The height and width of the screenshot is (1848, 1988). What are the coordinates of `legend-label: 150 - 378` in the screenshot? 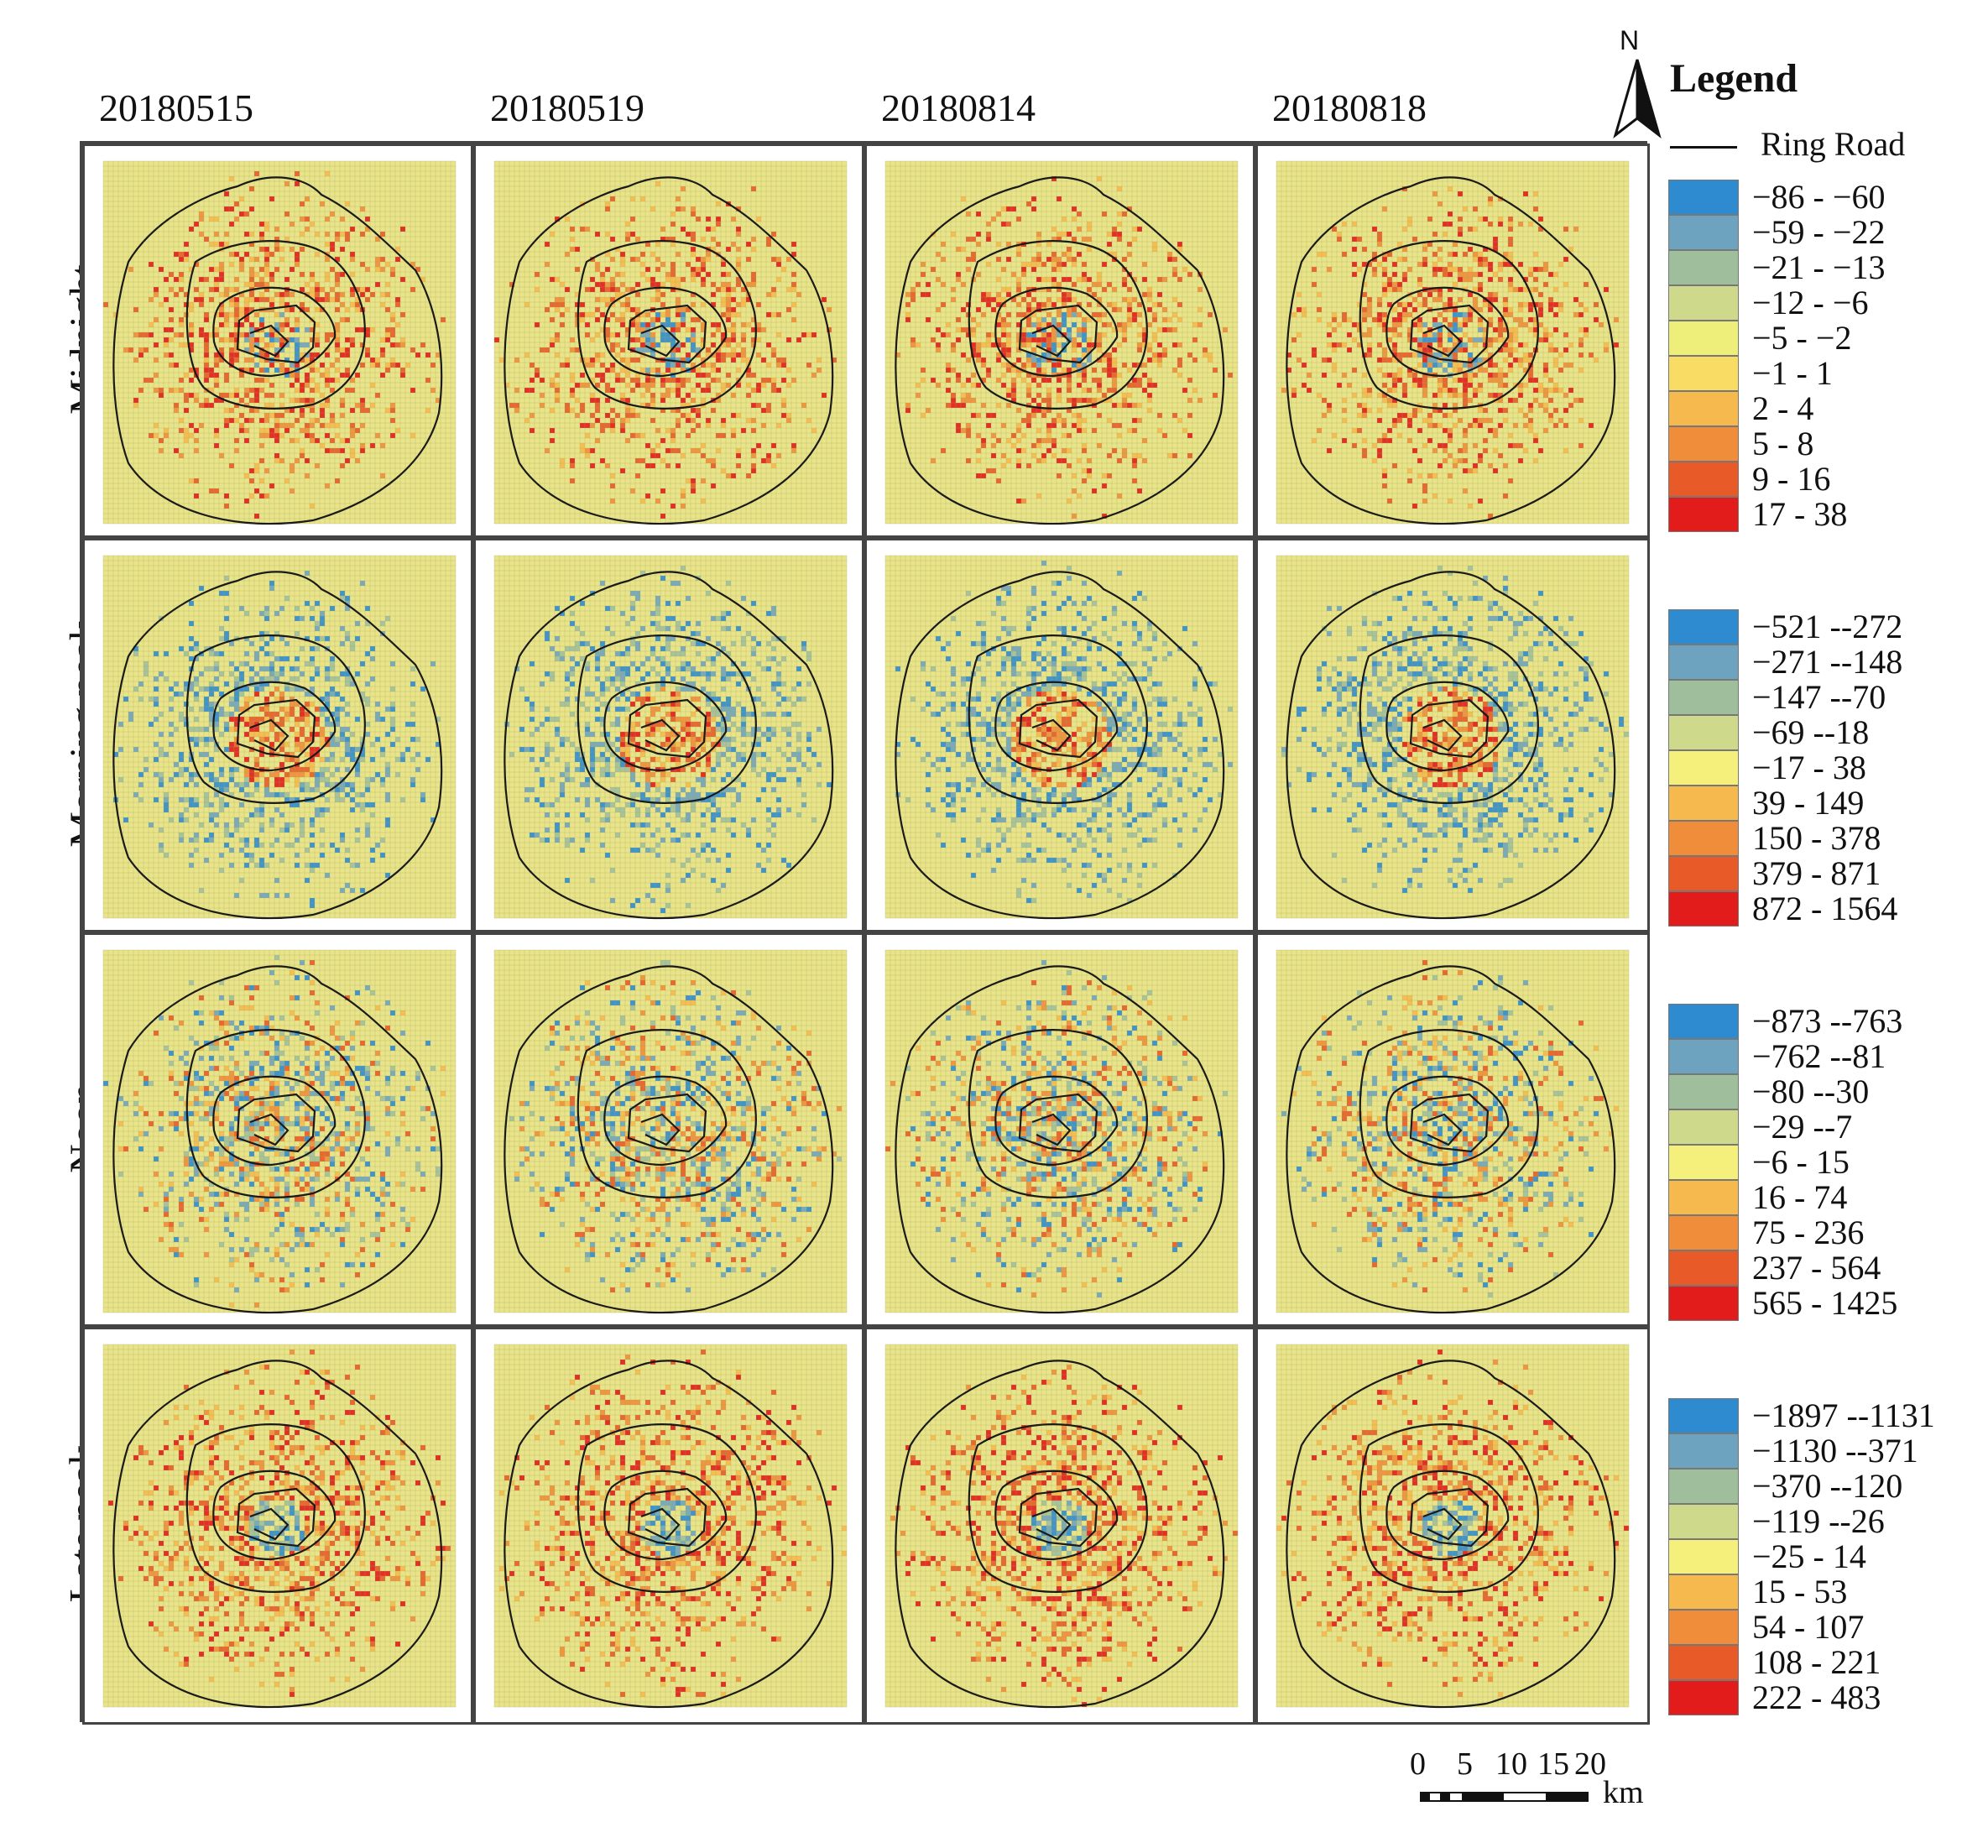 It's located at (1816, 838).